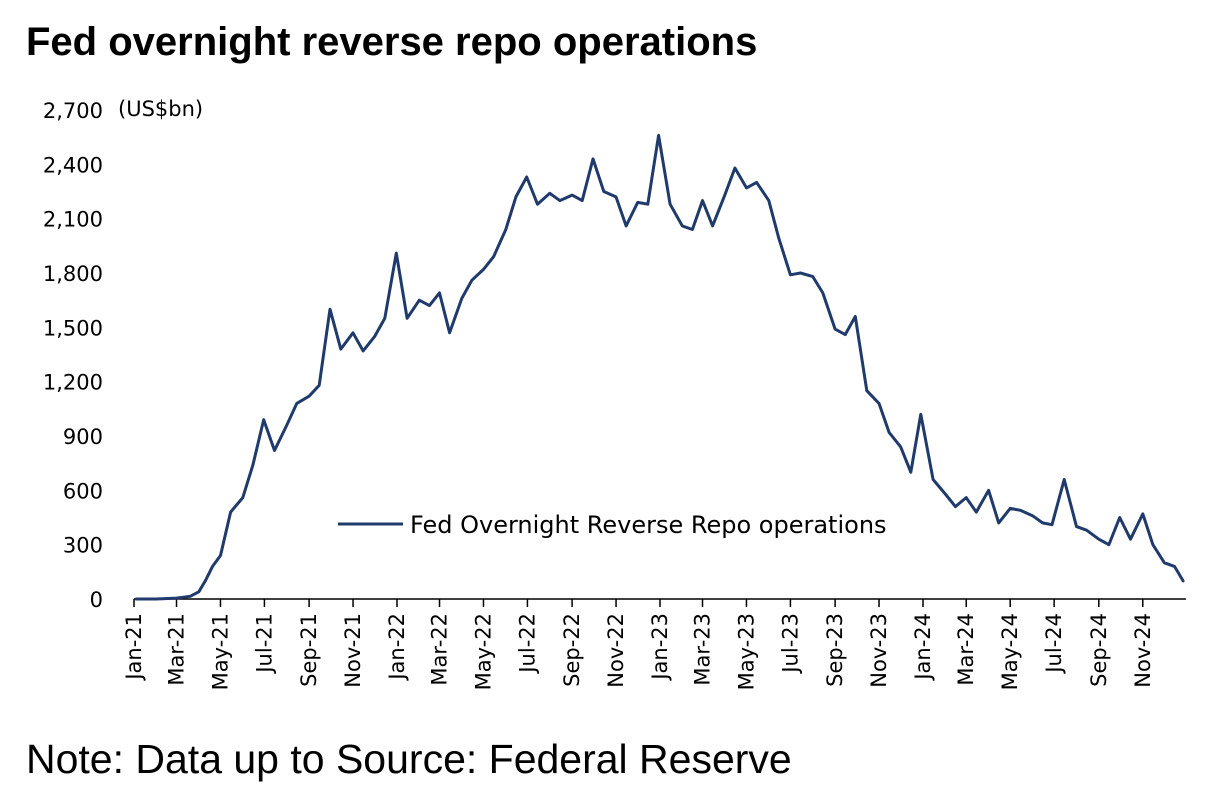 This screenshot has height=794, width=1210. What do you see at coordinates (790, 644) in the screenshot?
I see `x-tick-label: Jul-23` at bounding box center [790, 644].